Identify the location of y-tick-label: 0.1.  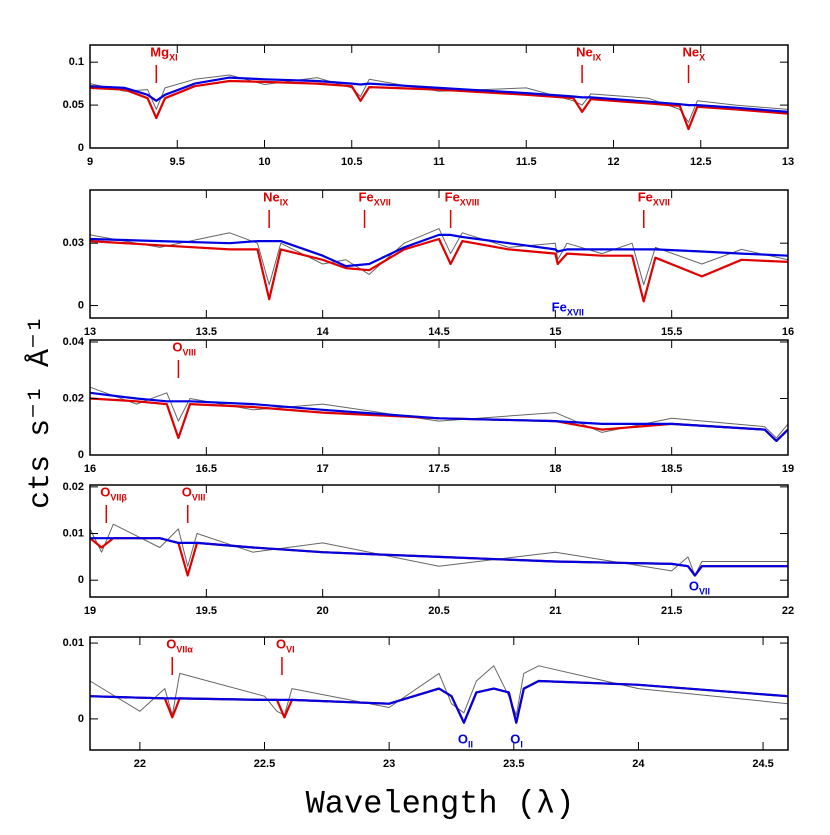
(76, 62).